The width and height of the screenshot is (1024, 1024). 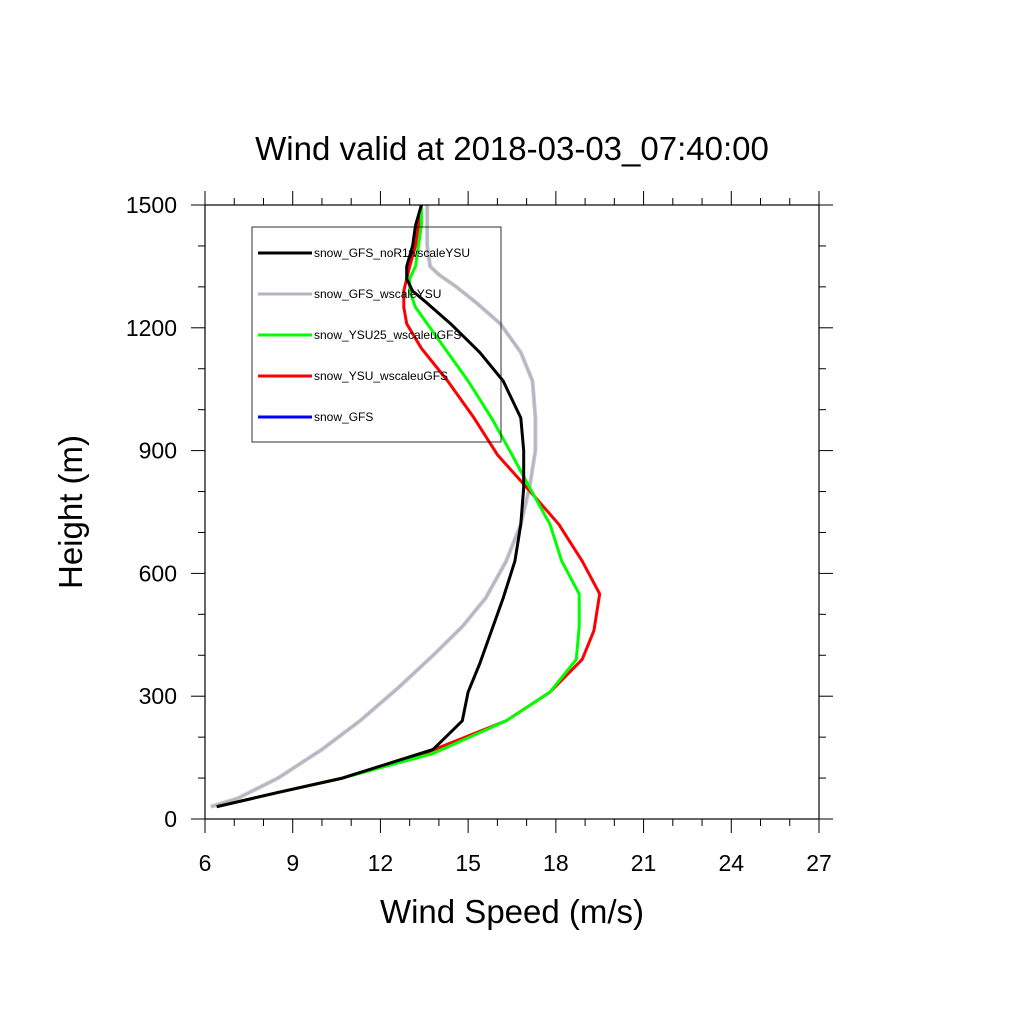 I want to click on y-tick-label: 1500, so click(x=151, y=205).